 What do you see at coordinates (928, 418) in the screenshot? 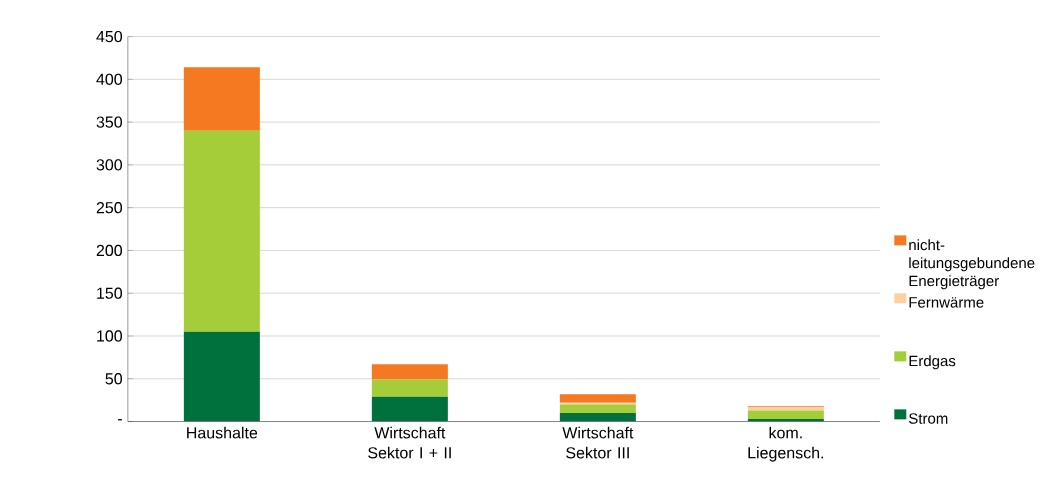
I see `legend-label: Strom` at bounding box center [928, 418].